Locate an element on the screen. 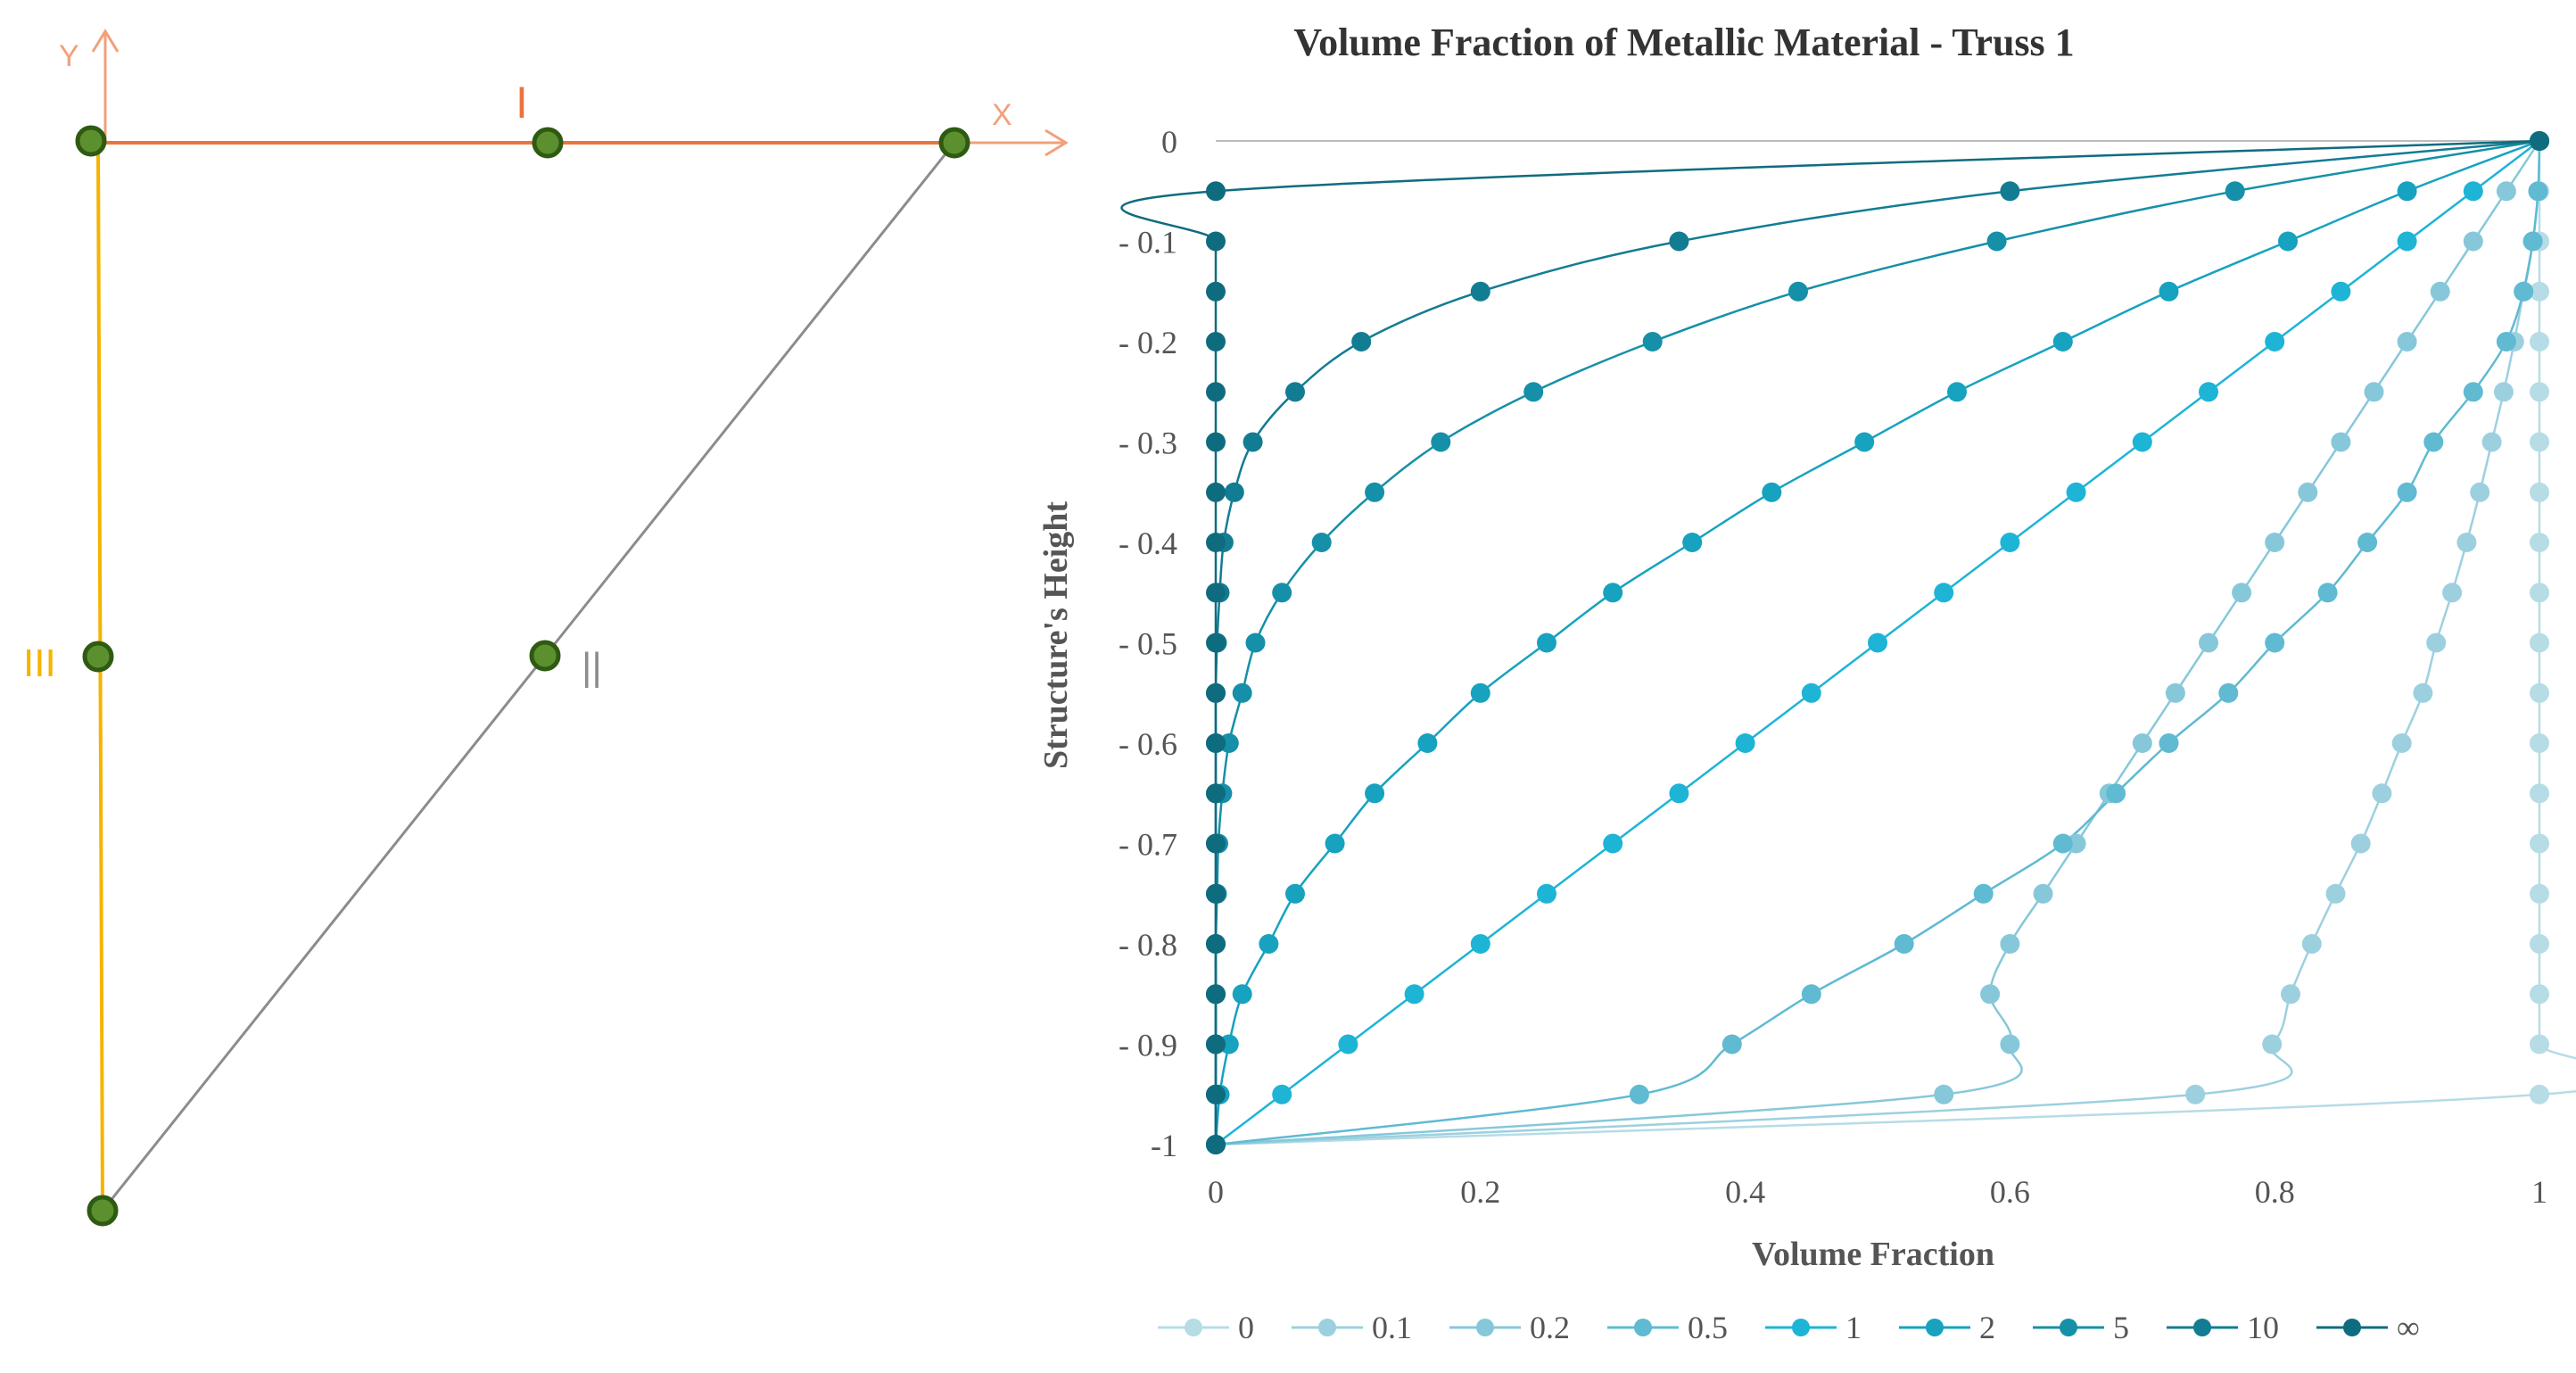 Image resolution: width=2576 pixels, height=1373 pixels. x-tick-label: 0 is located at coordinates (1216, 1192).